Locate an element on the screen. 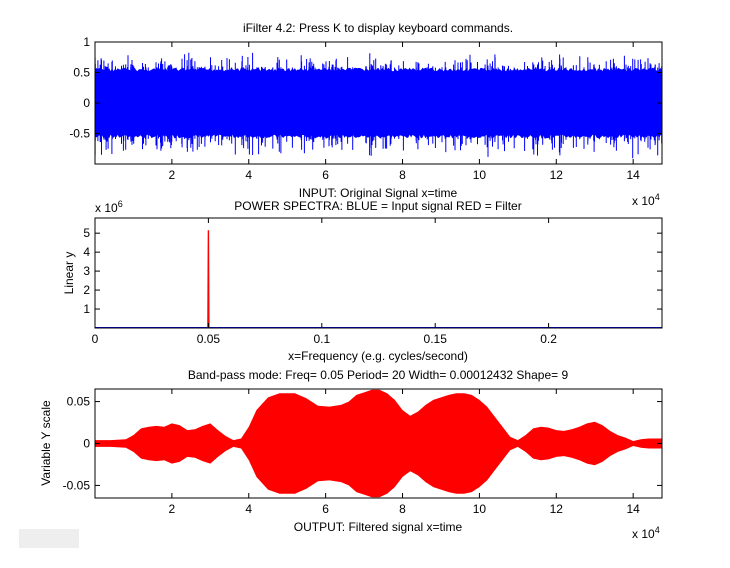 This screenshot has height=568, width=730. input-signal-series is located at coordinates (378, 103).